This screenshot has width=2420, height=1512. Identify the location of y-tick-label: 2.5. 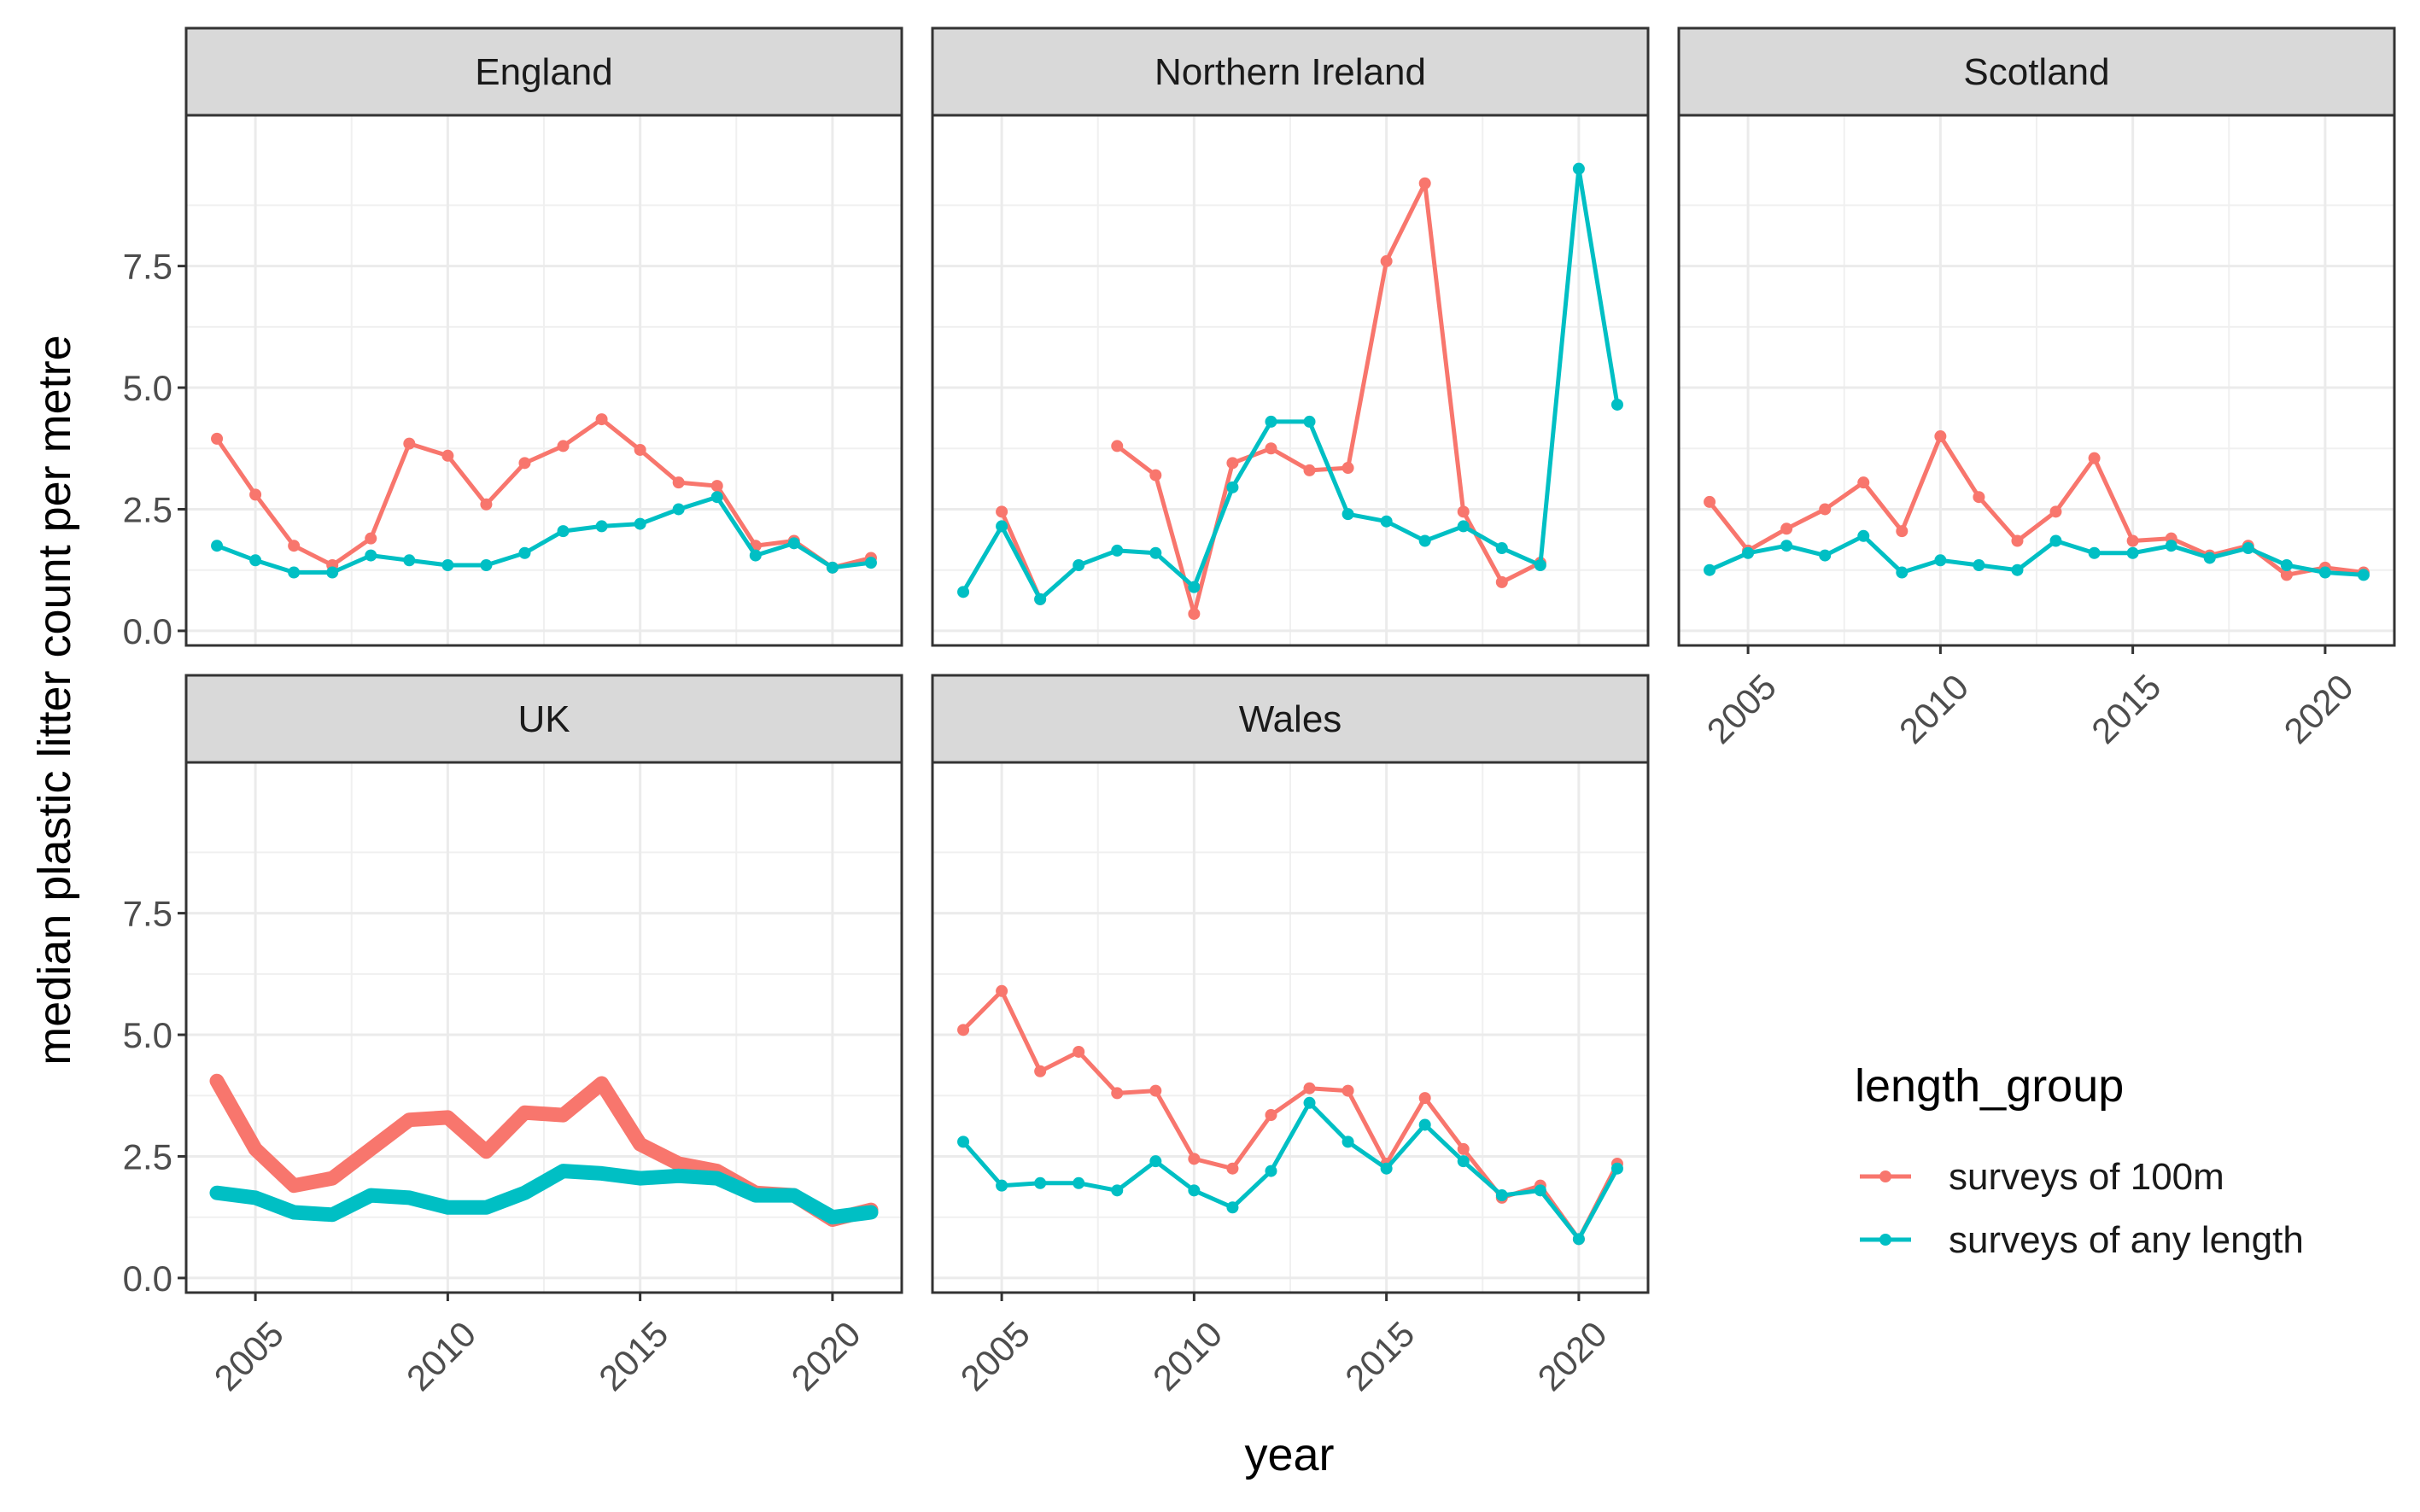
(147, 509).